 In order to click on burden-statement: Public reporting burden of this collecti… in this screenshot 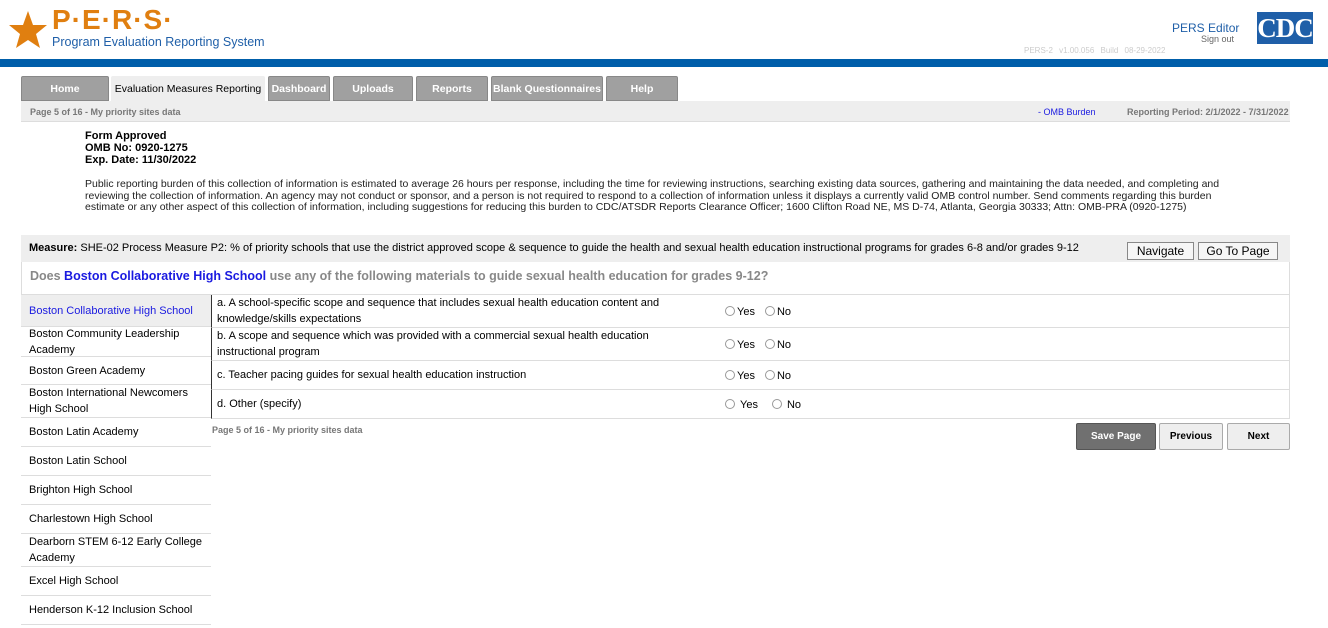, I will do `click(652, 195)`.